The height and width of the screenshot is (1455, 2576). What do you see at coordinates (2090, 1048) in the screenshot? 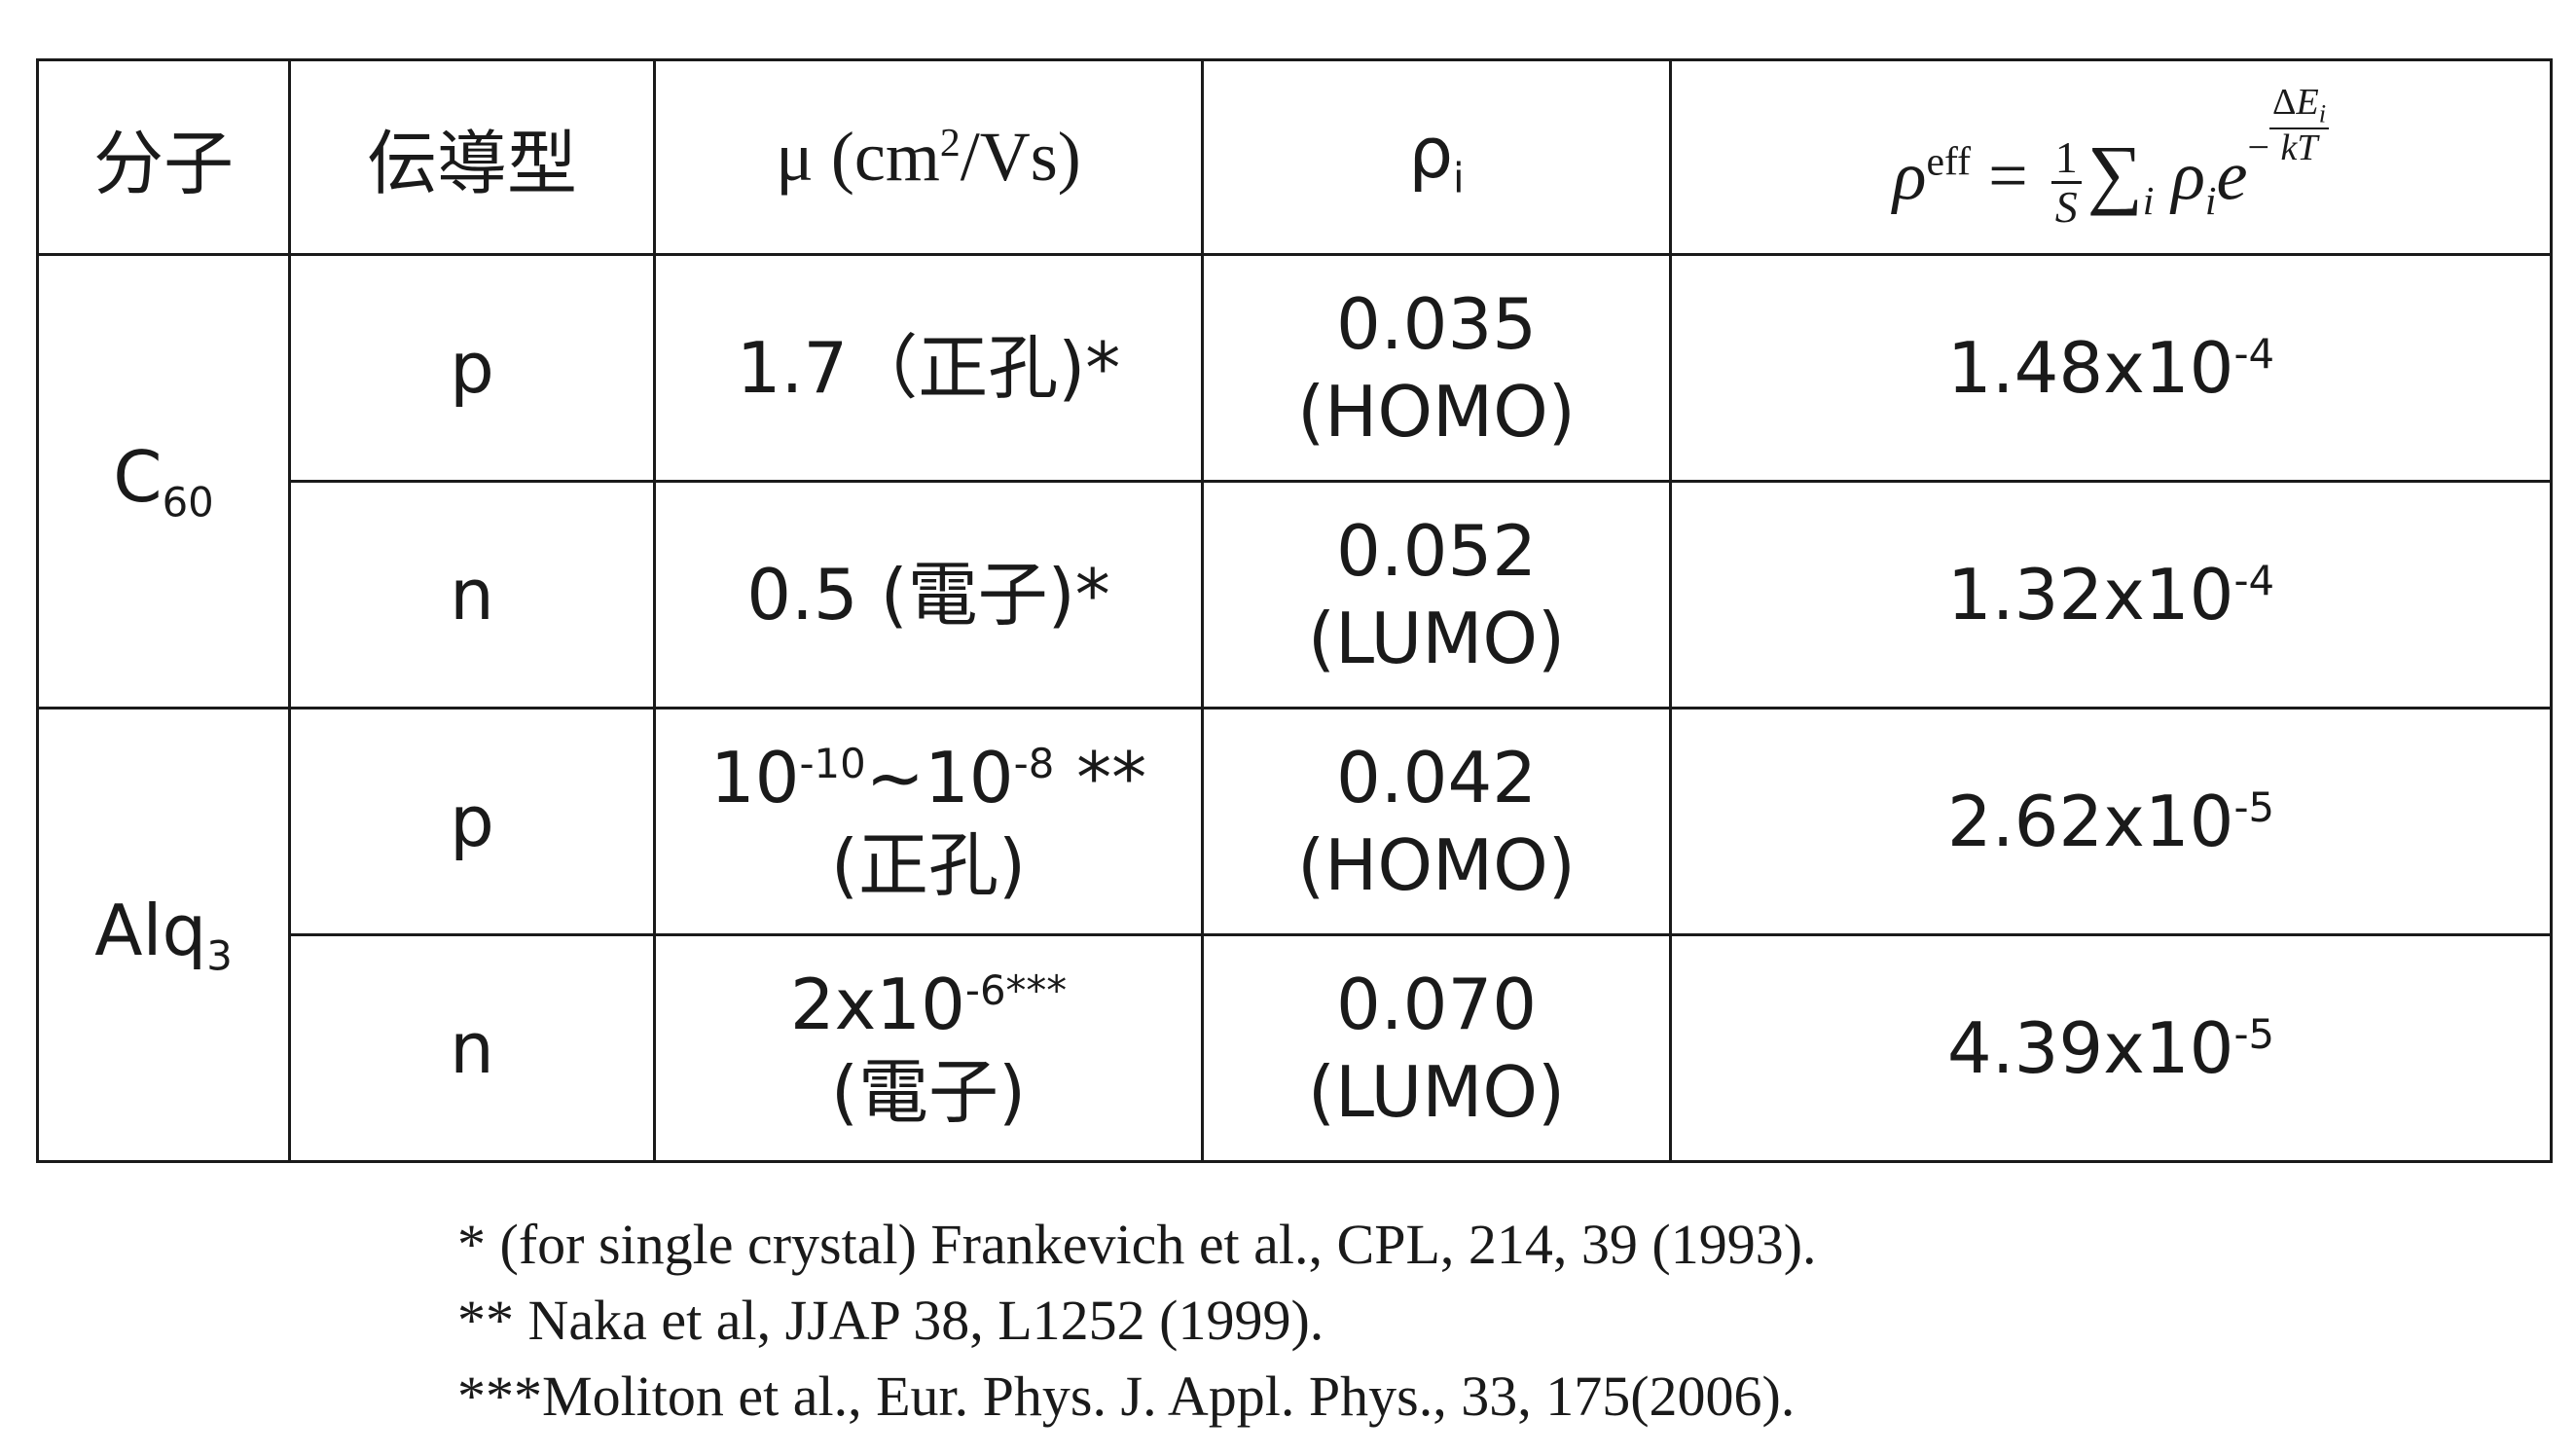
I see `eff-base: 4.39x10` at bounding box center [2090, 1048].